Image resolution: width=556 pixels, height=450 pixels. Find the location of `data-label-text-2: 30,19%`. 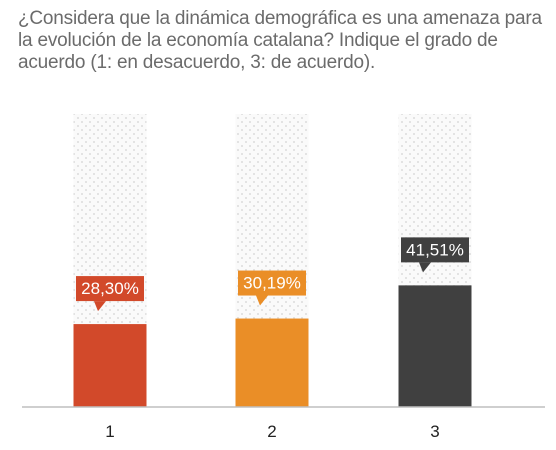

data-label-text-2: 30,19% is located at coordinates (272, 283).